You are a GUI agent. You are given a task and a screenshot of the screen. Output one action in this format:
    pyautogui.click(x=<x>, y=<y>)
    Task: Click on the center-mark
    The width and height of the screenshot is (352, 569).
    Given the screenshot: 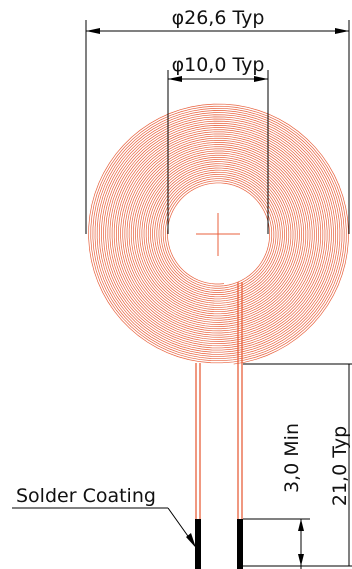 What is the action you would take?
    pyautogui.click(x=218, y=234)
    